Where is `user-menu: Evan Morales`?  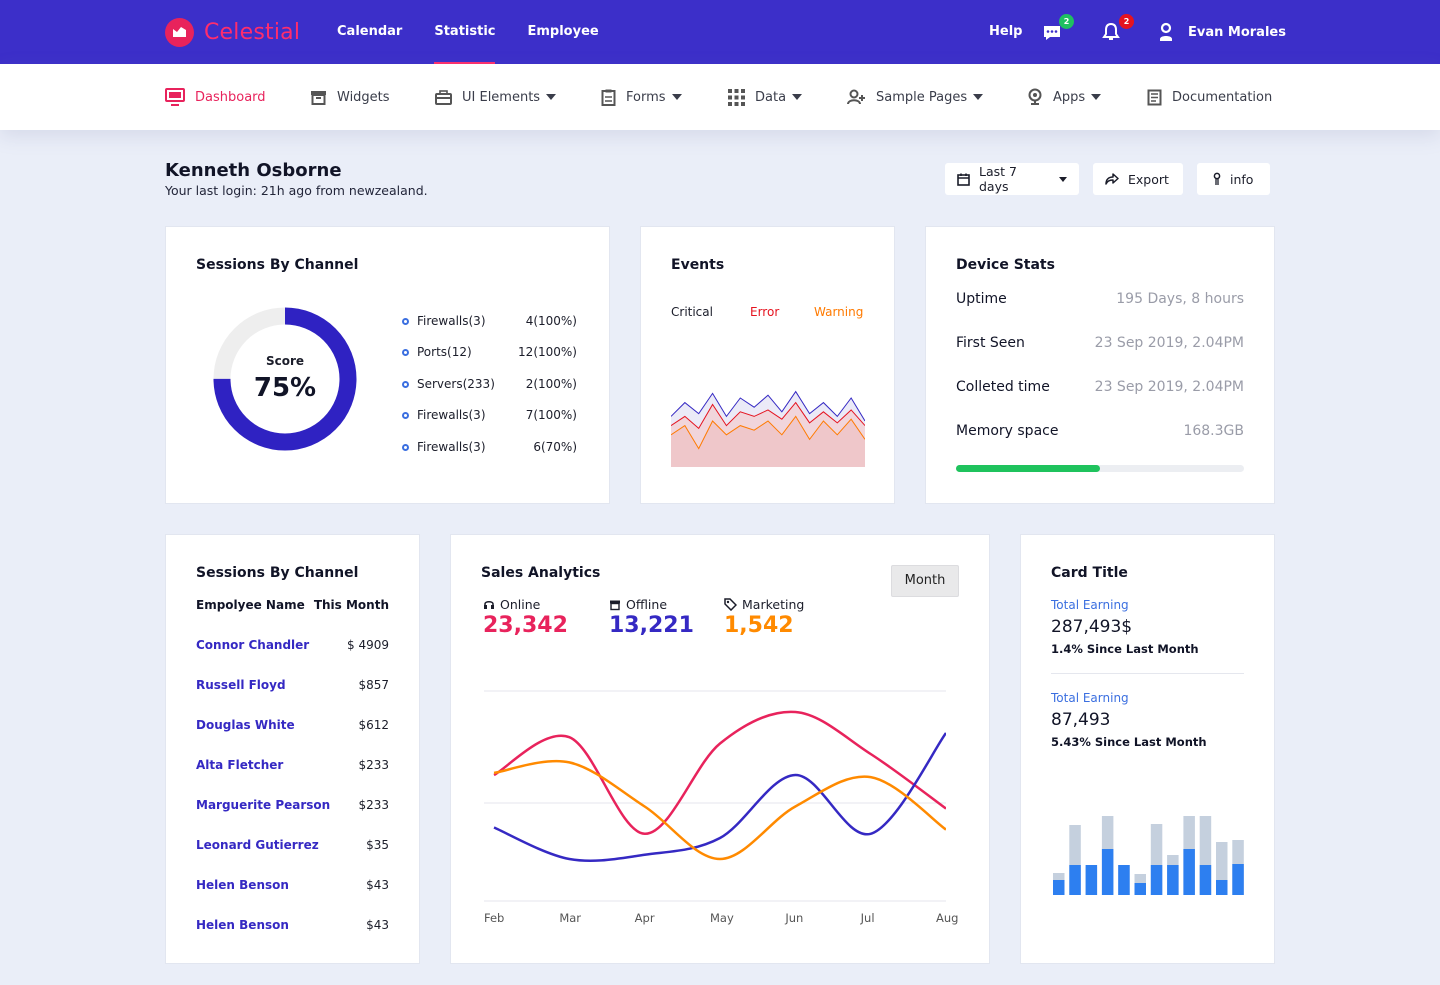
user-menu: Evan Morales is located at coordinates (1222, 32).